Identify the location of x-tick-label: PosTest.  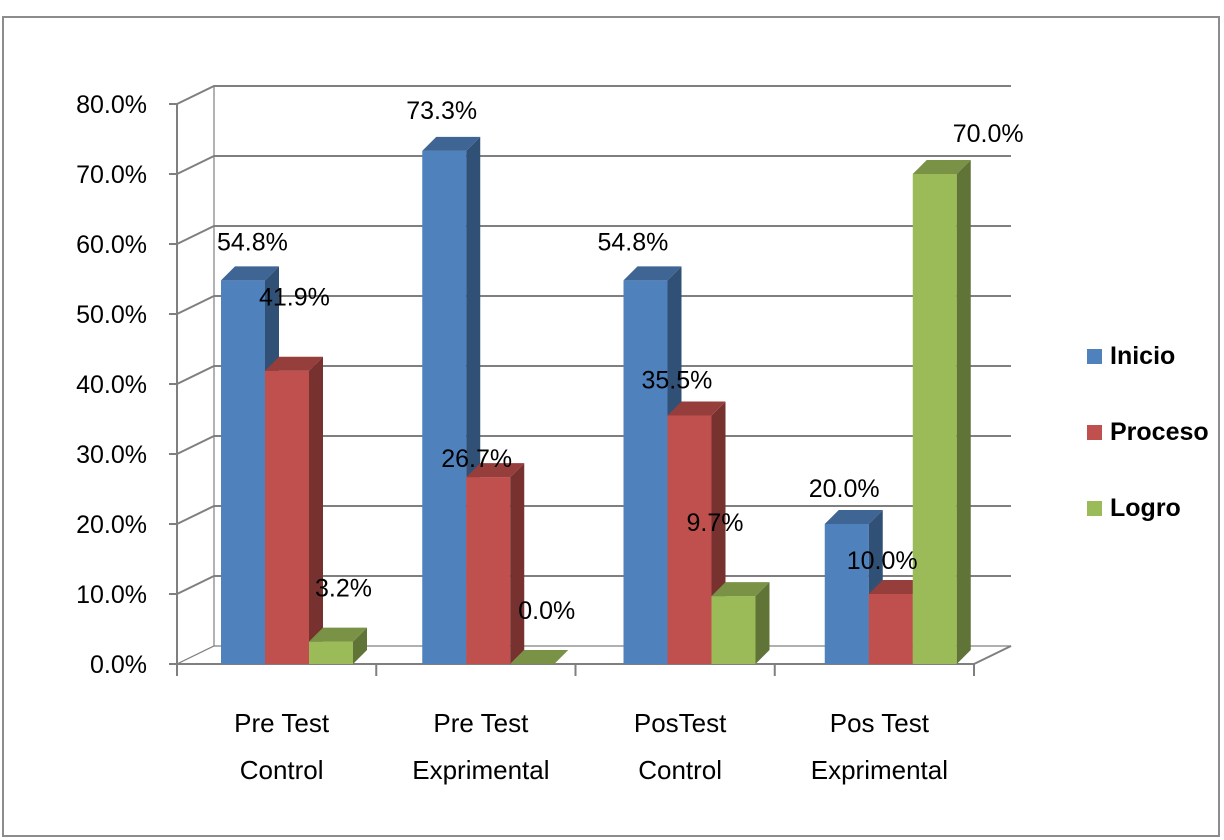
(680, 723).